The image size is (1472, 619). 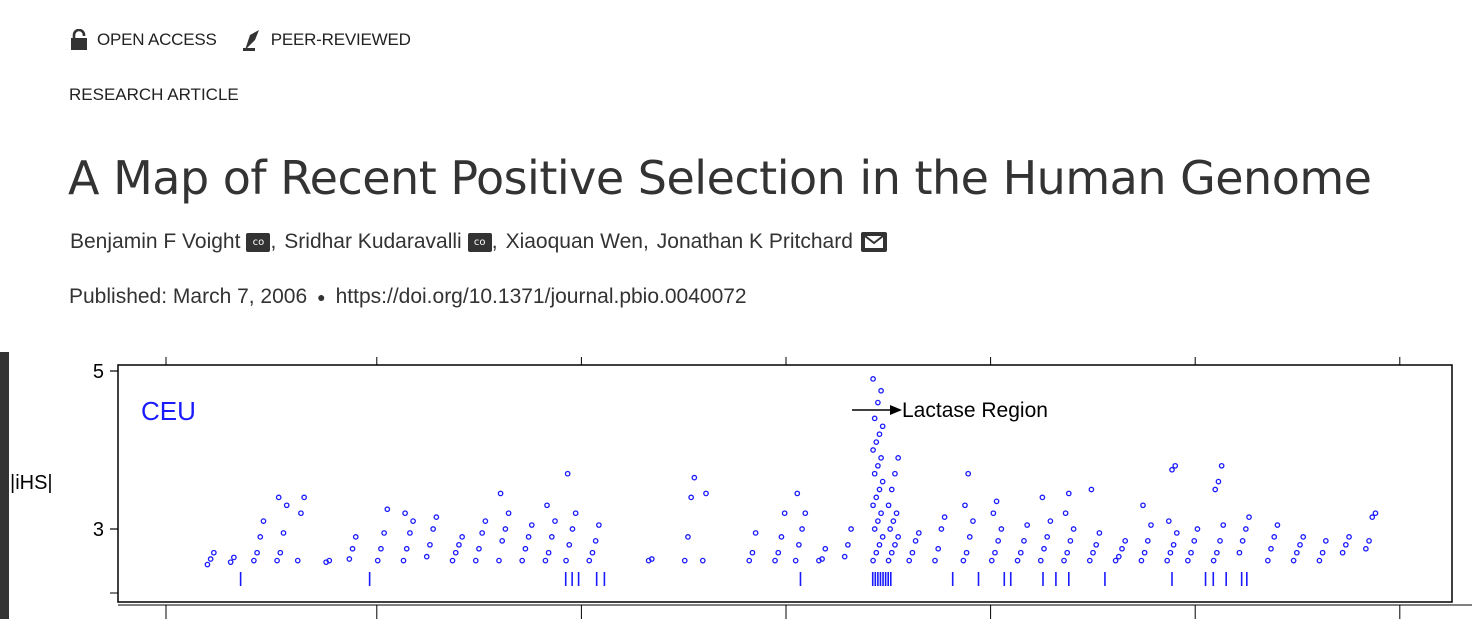 I want to click on y-tick-label: 3, so click(x=98, y=530).